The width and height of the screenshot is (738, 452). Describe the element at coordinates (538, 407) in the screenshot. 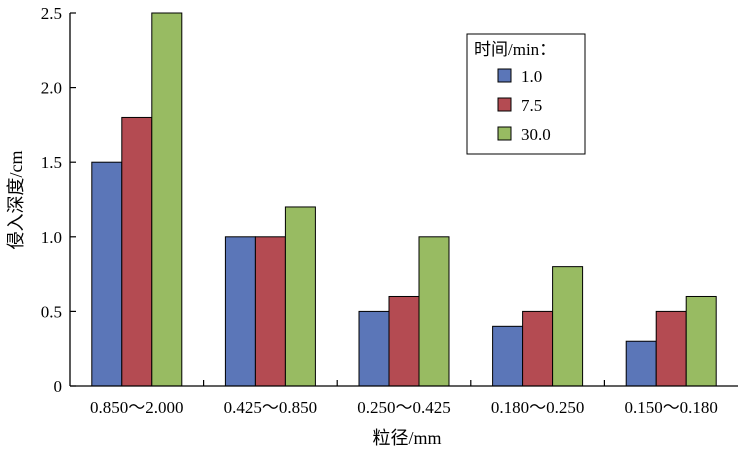

I see `x-tick-label: 0.180～0.250` at that location.